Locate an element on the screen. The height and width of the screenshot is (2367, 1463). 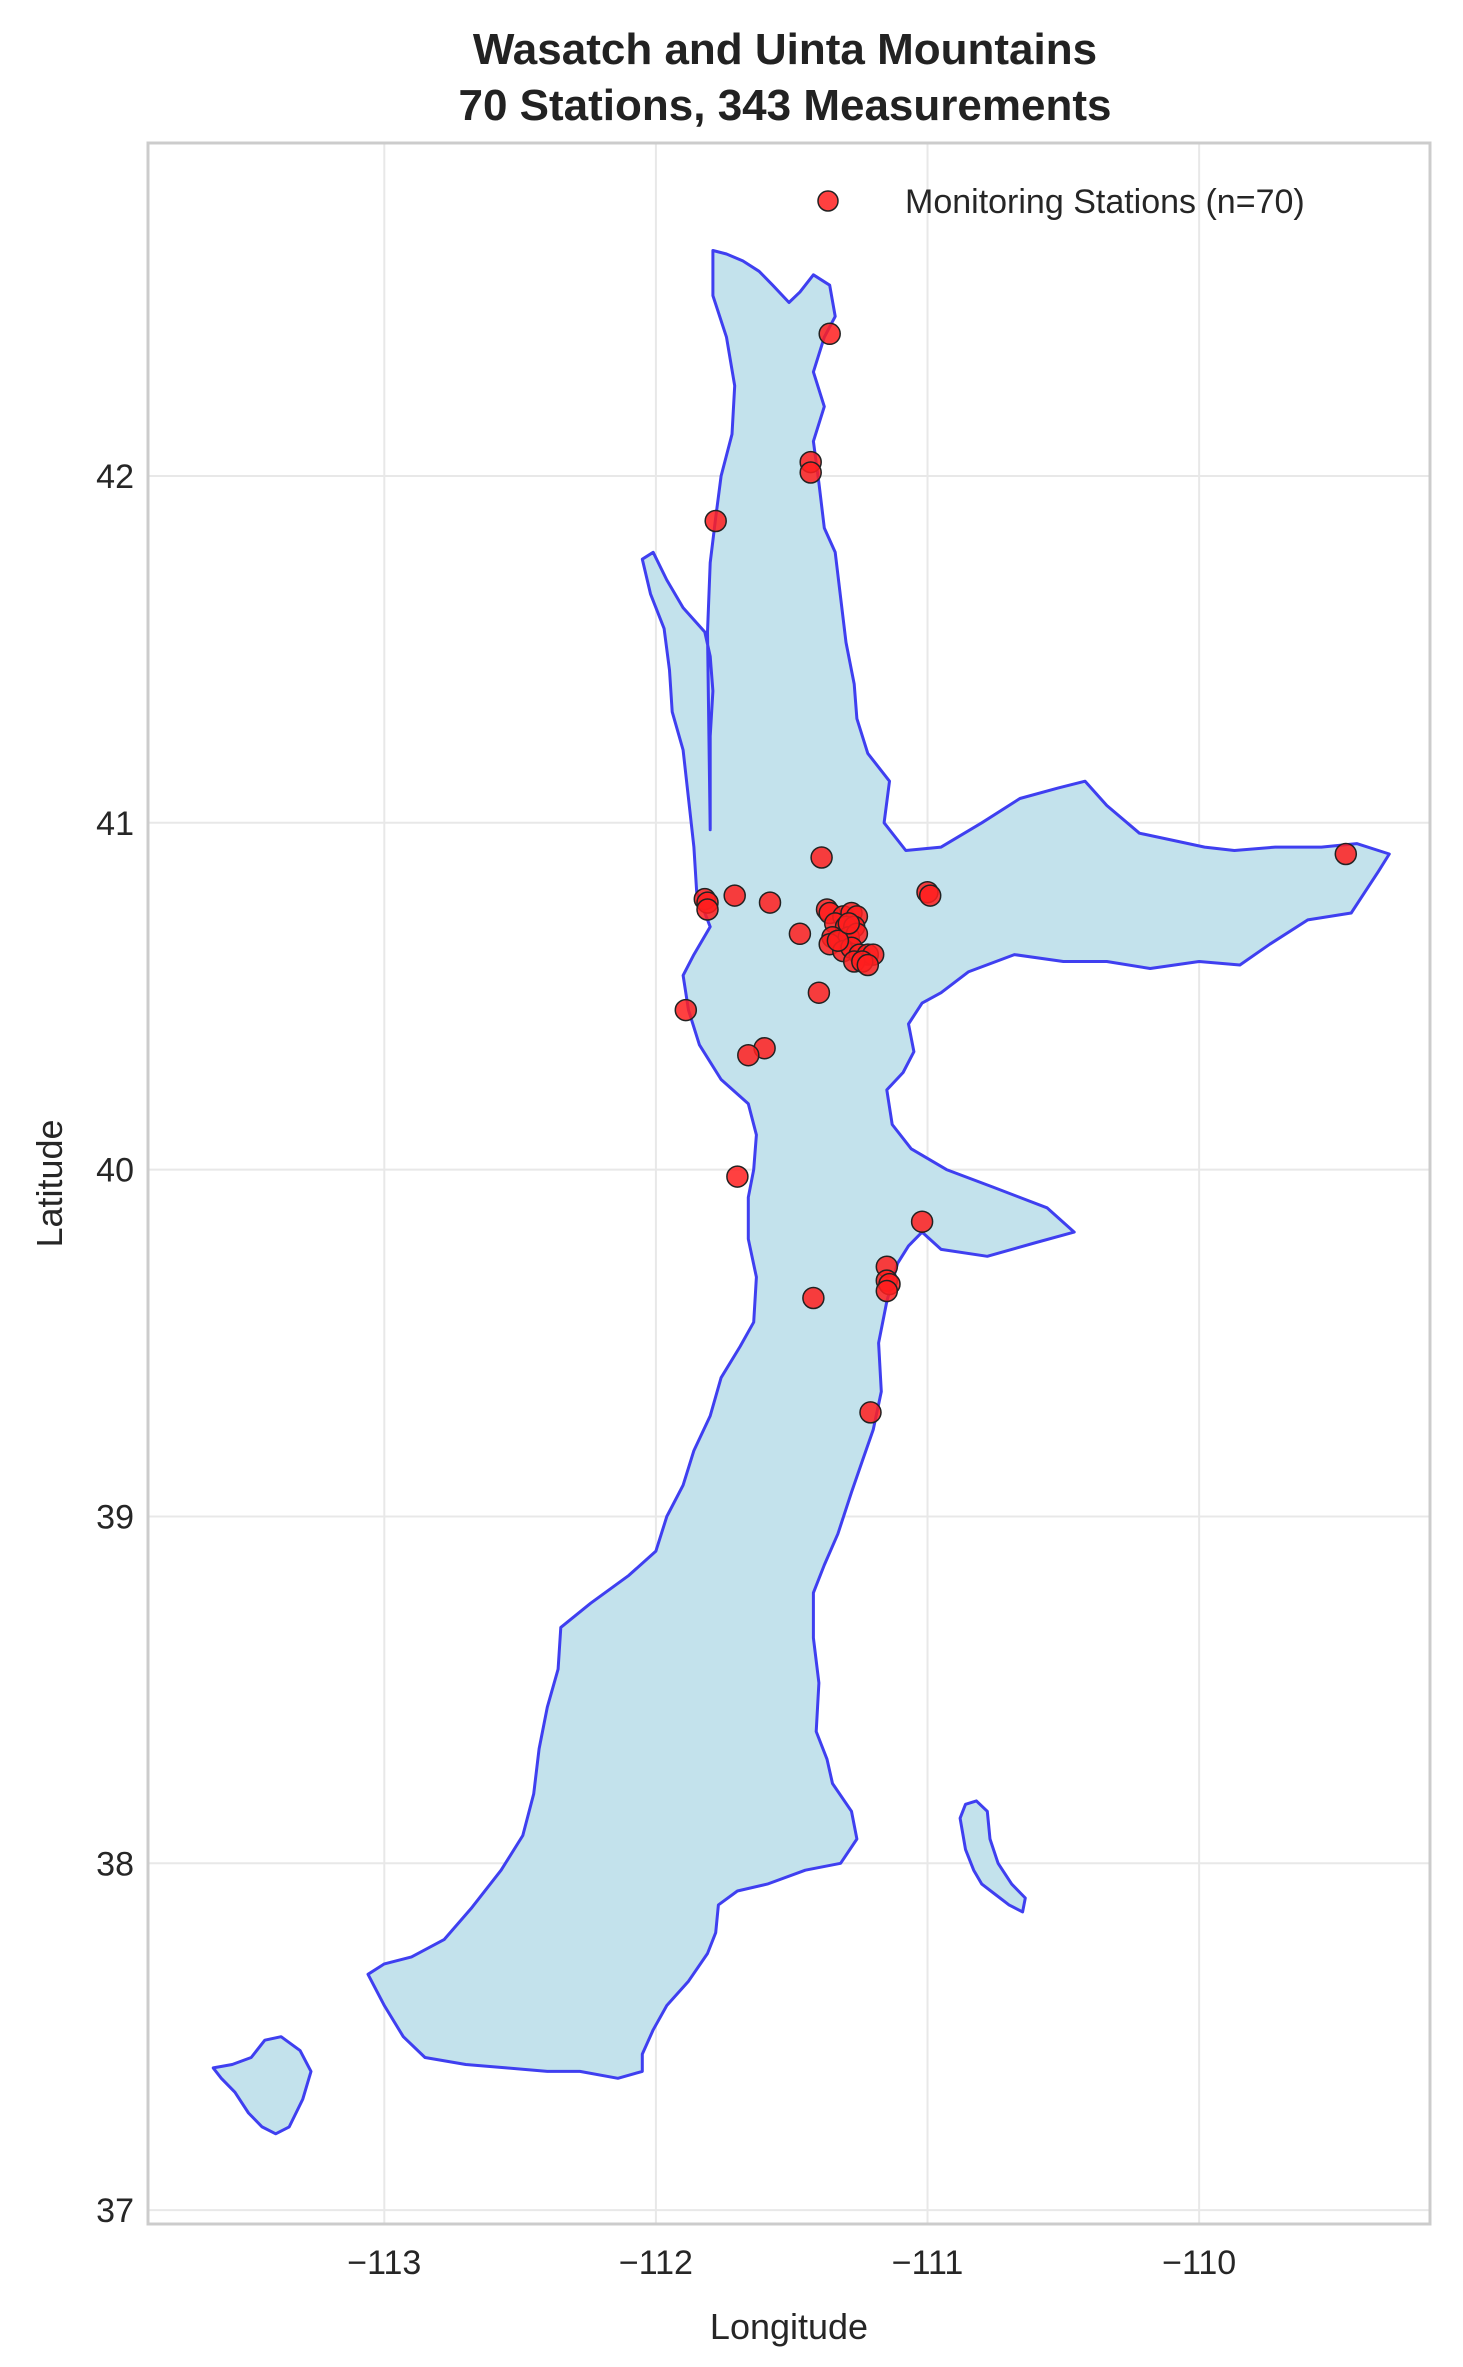
y-tick-label: 41 is located at coordinates (115, 824).